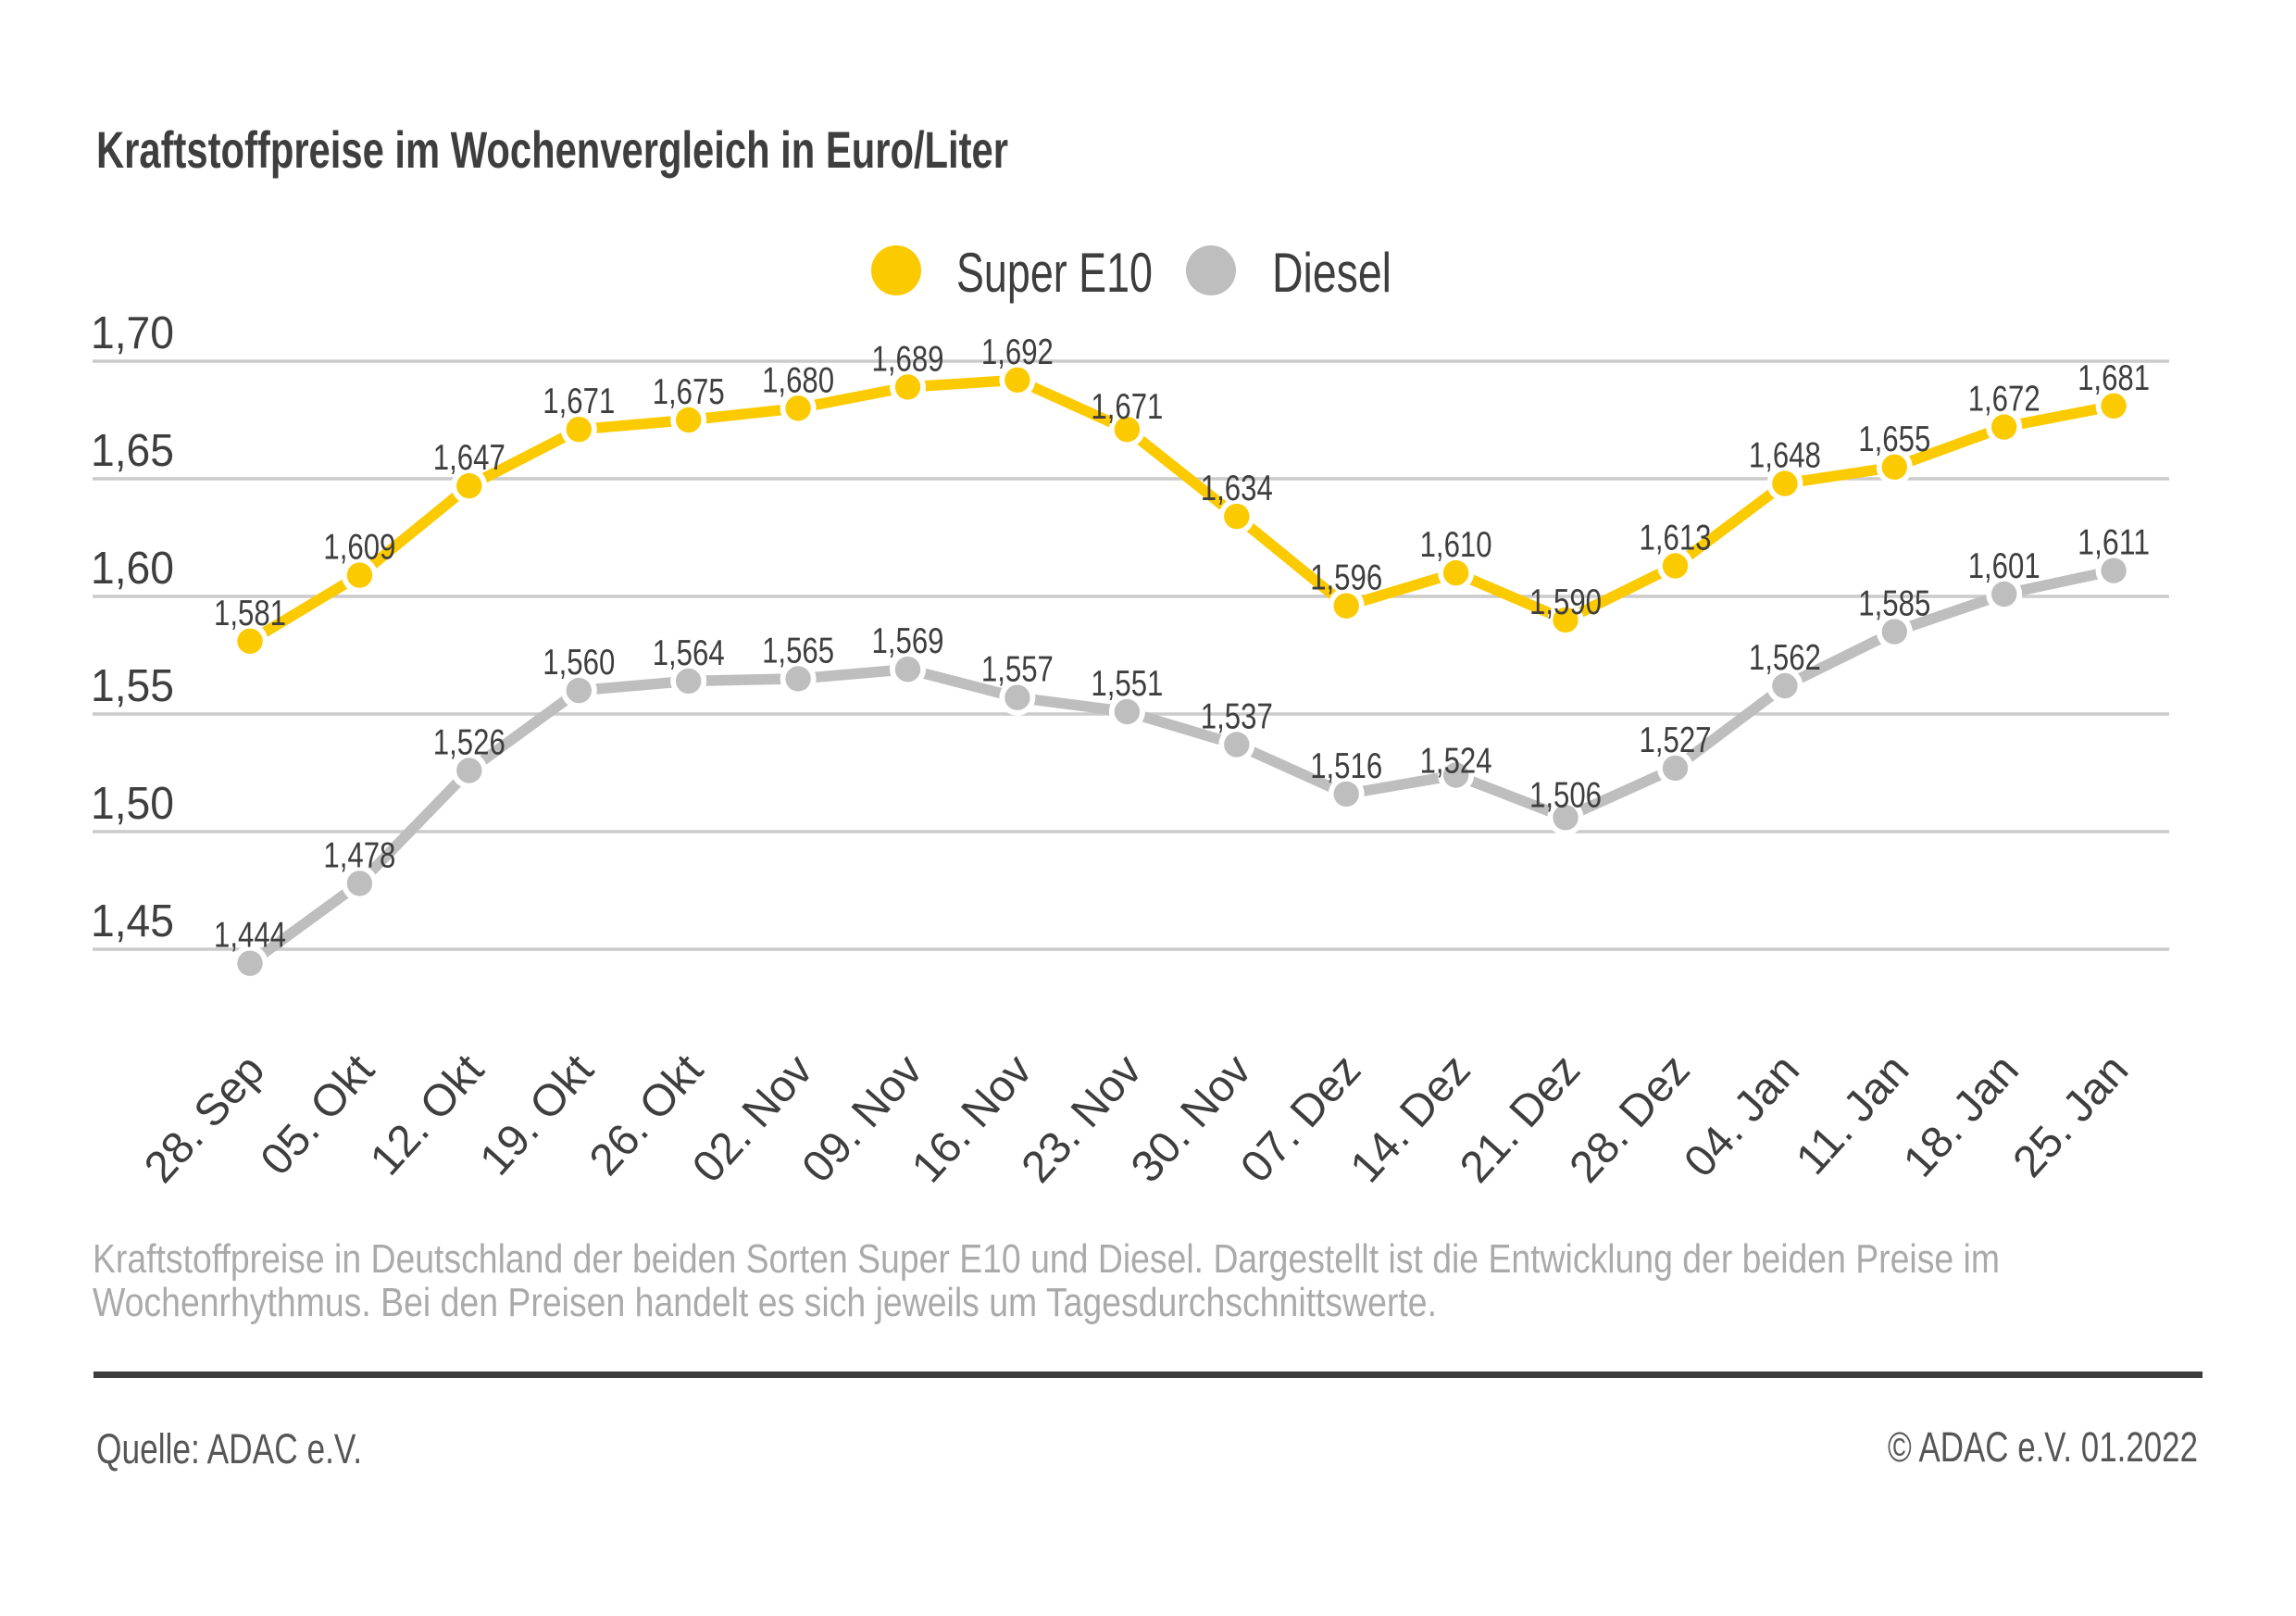 This screenshot has height=1616, width=2296. What do you see at coordinates (1785, 658) in the screenshot?
I see `svg-text: 1,562` at bounding box center [1785, 658].